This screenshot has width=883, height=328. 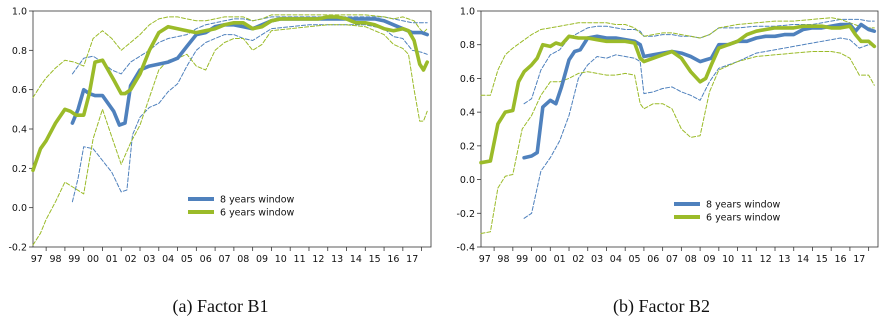 What do you see at coordinates (249, 45) in the screenshot?
I see `series-line-8-years-band-upper` at bounding box center [249, 45].